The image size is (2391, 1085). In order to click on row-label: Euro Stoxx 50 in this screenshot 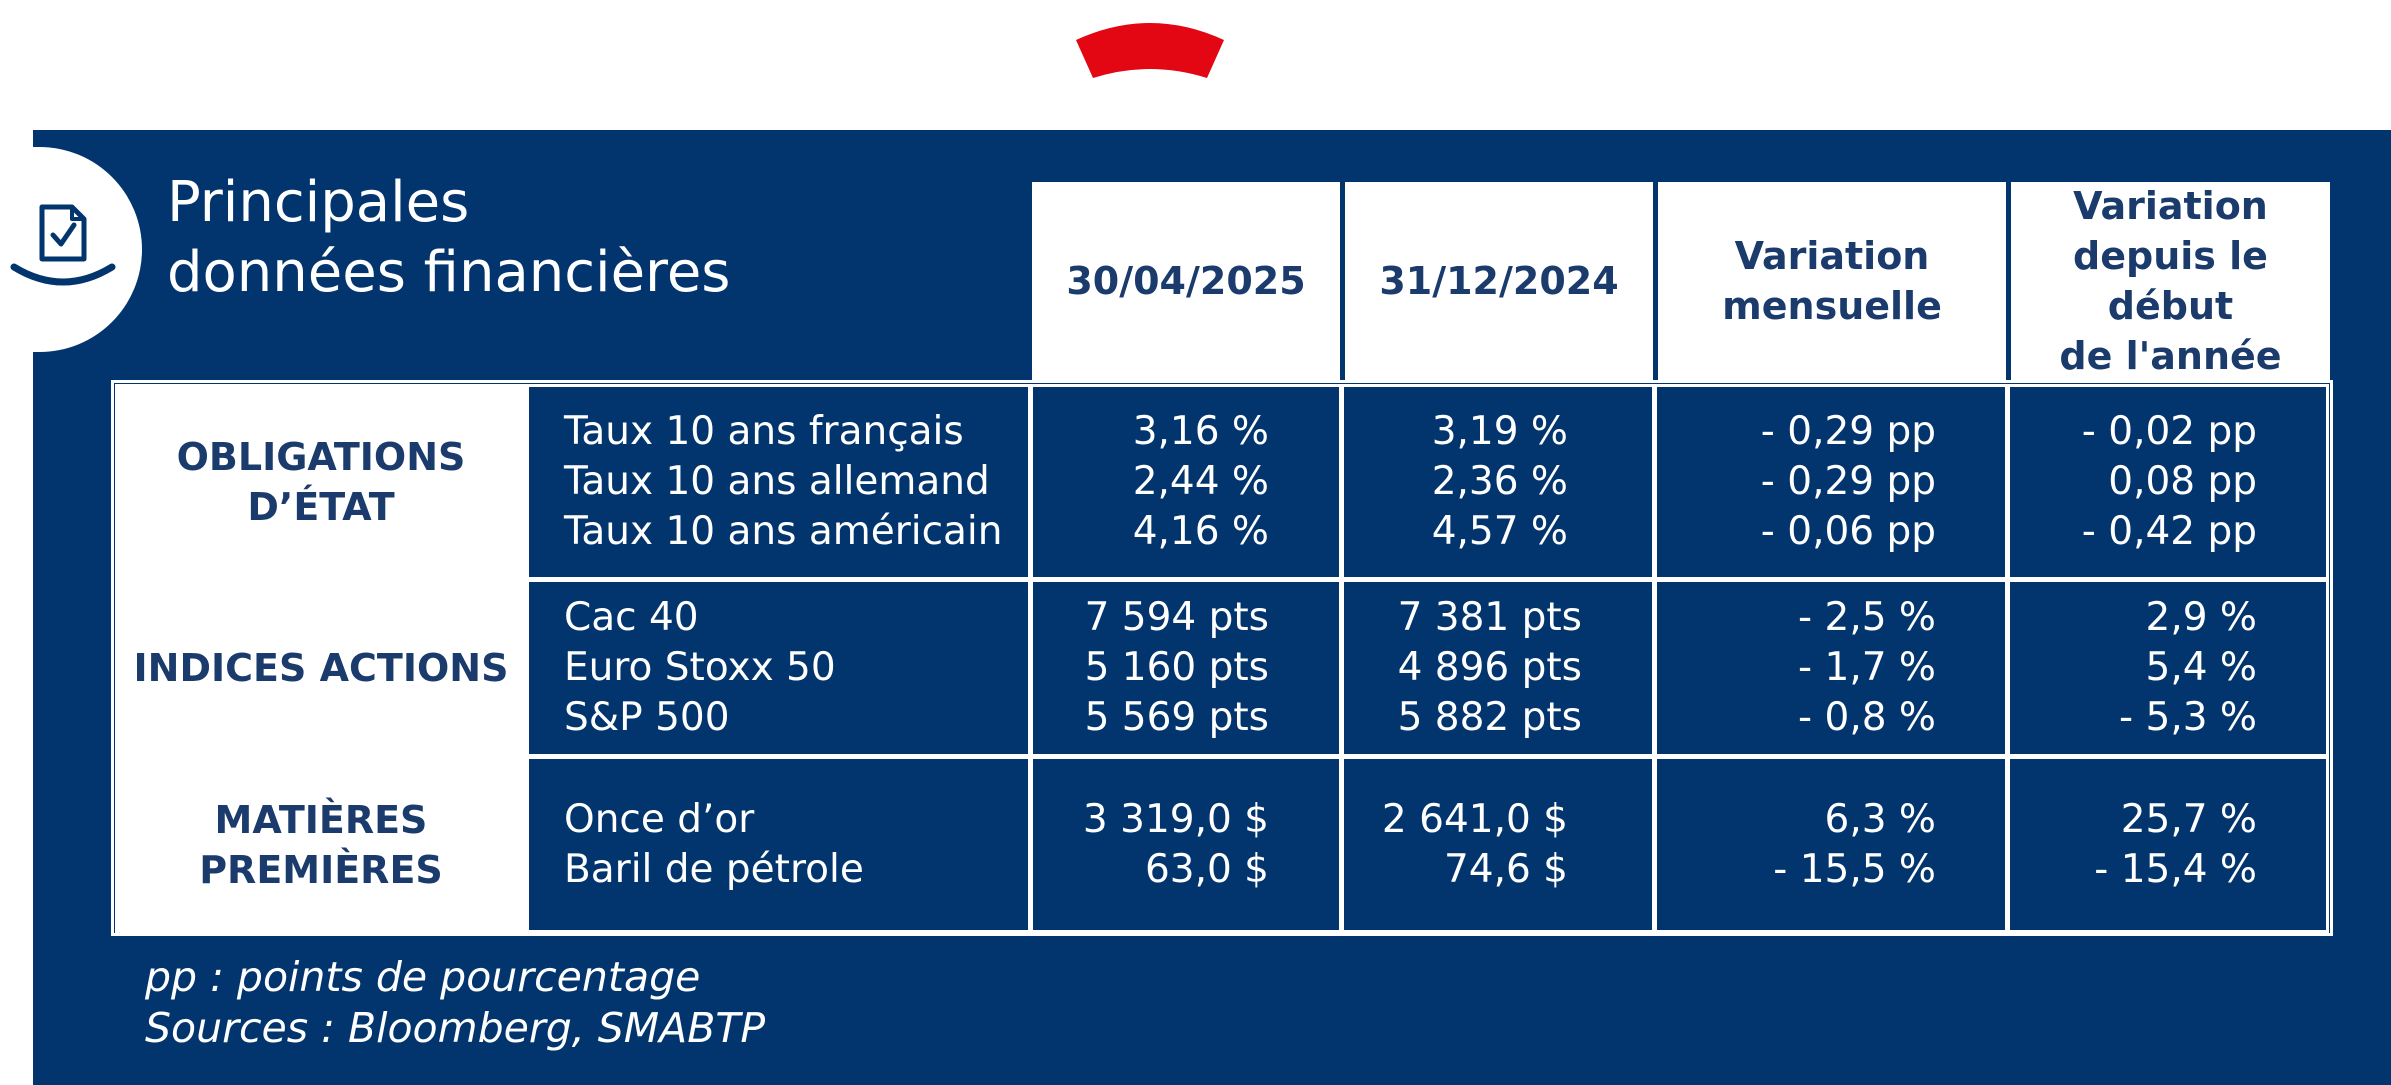, I will do `click(700, 667)`.